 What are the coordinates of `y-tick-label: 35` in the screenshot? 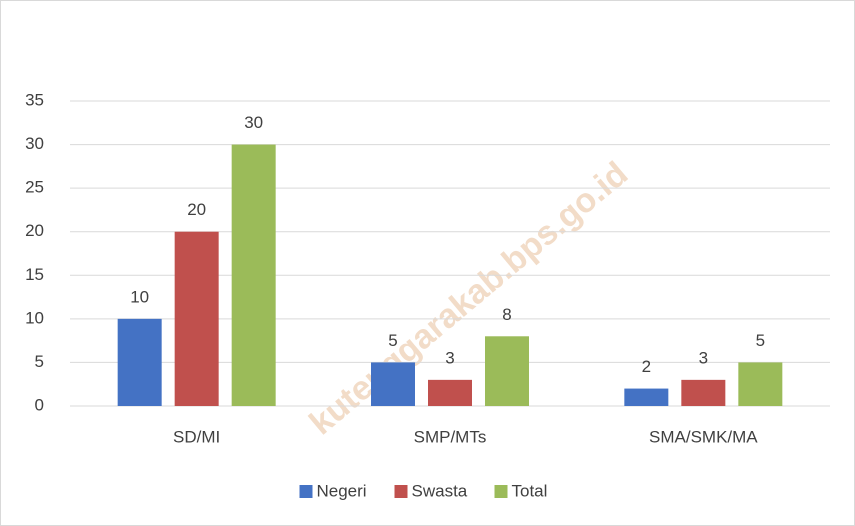 It's located at (34, 99).